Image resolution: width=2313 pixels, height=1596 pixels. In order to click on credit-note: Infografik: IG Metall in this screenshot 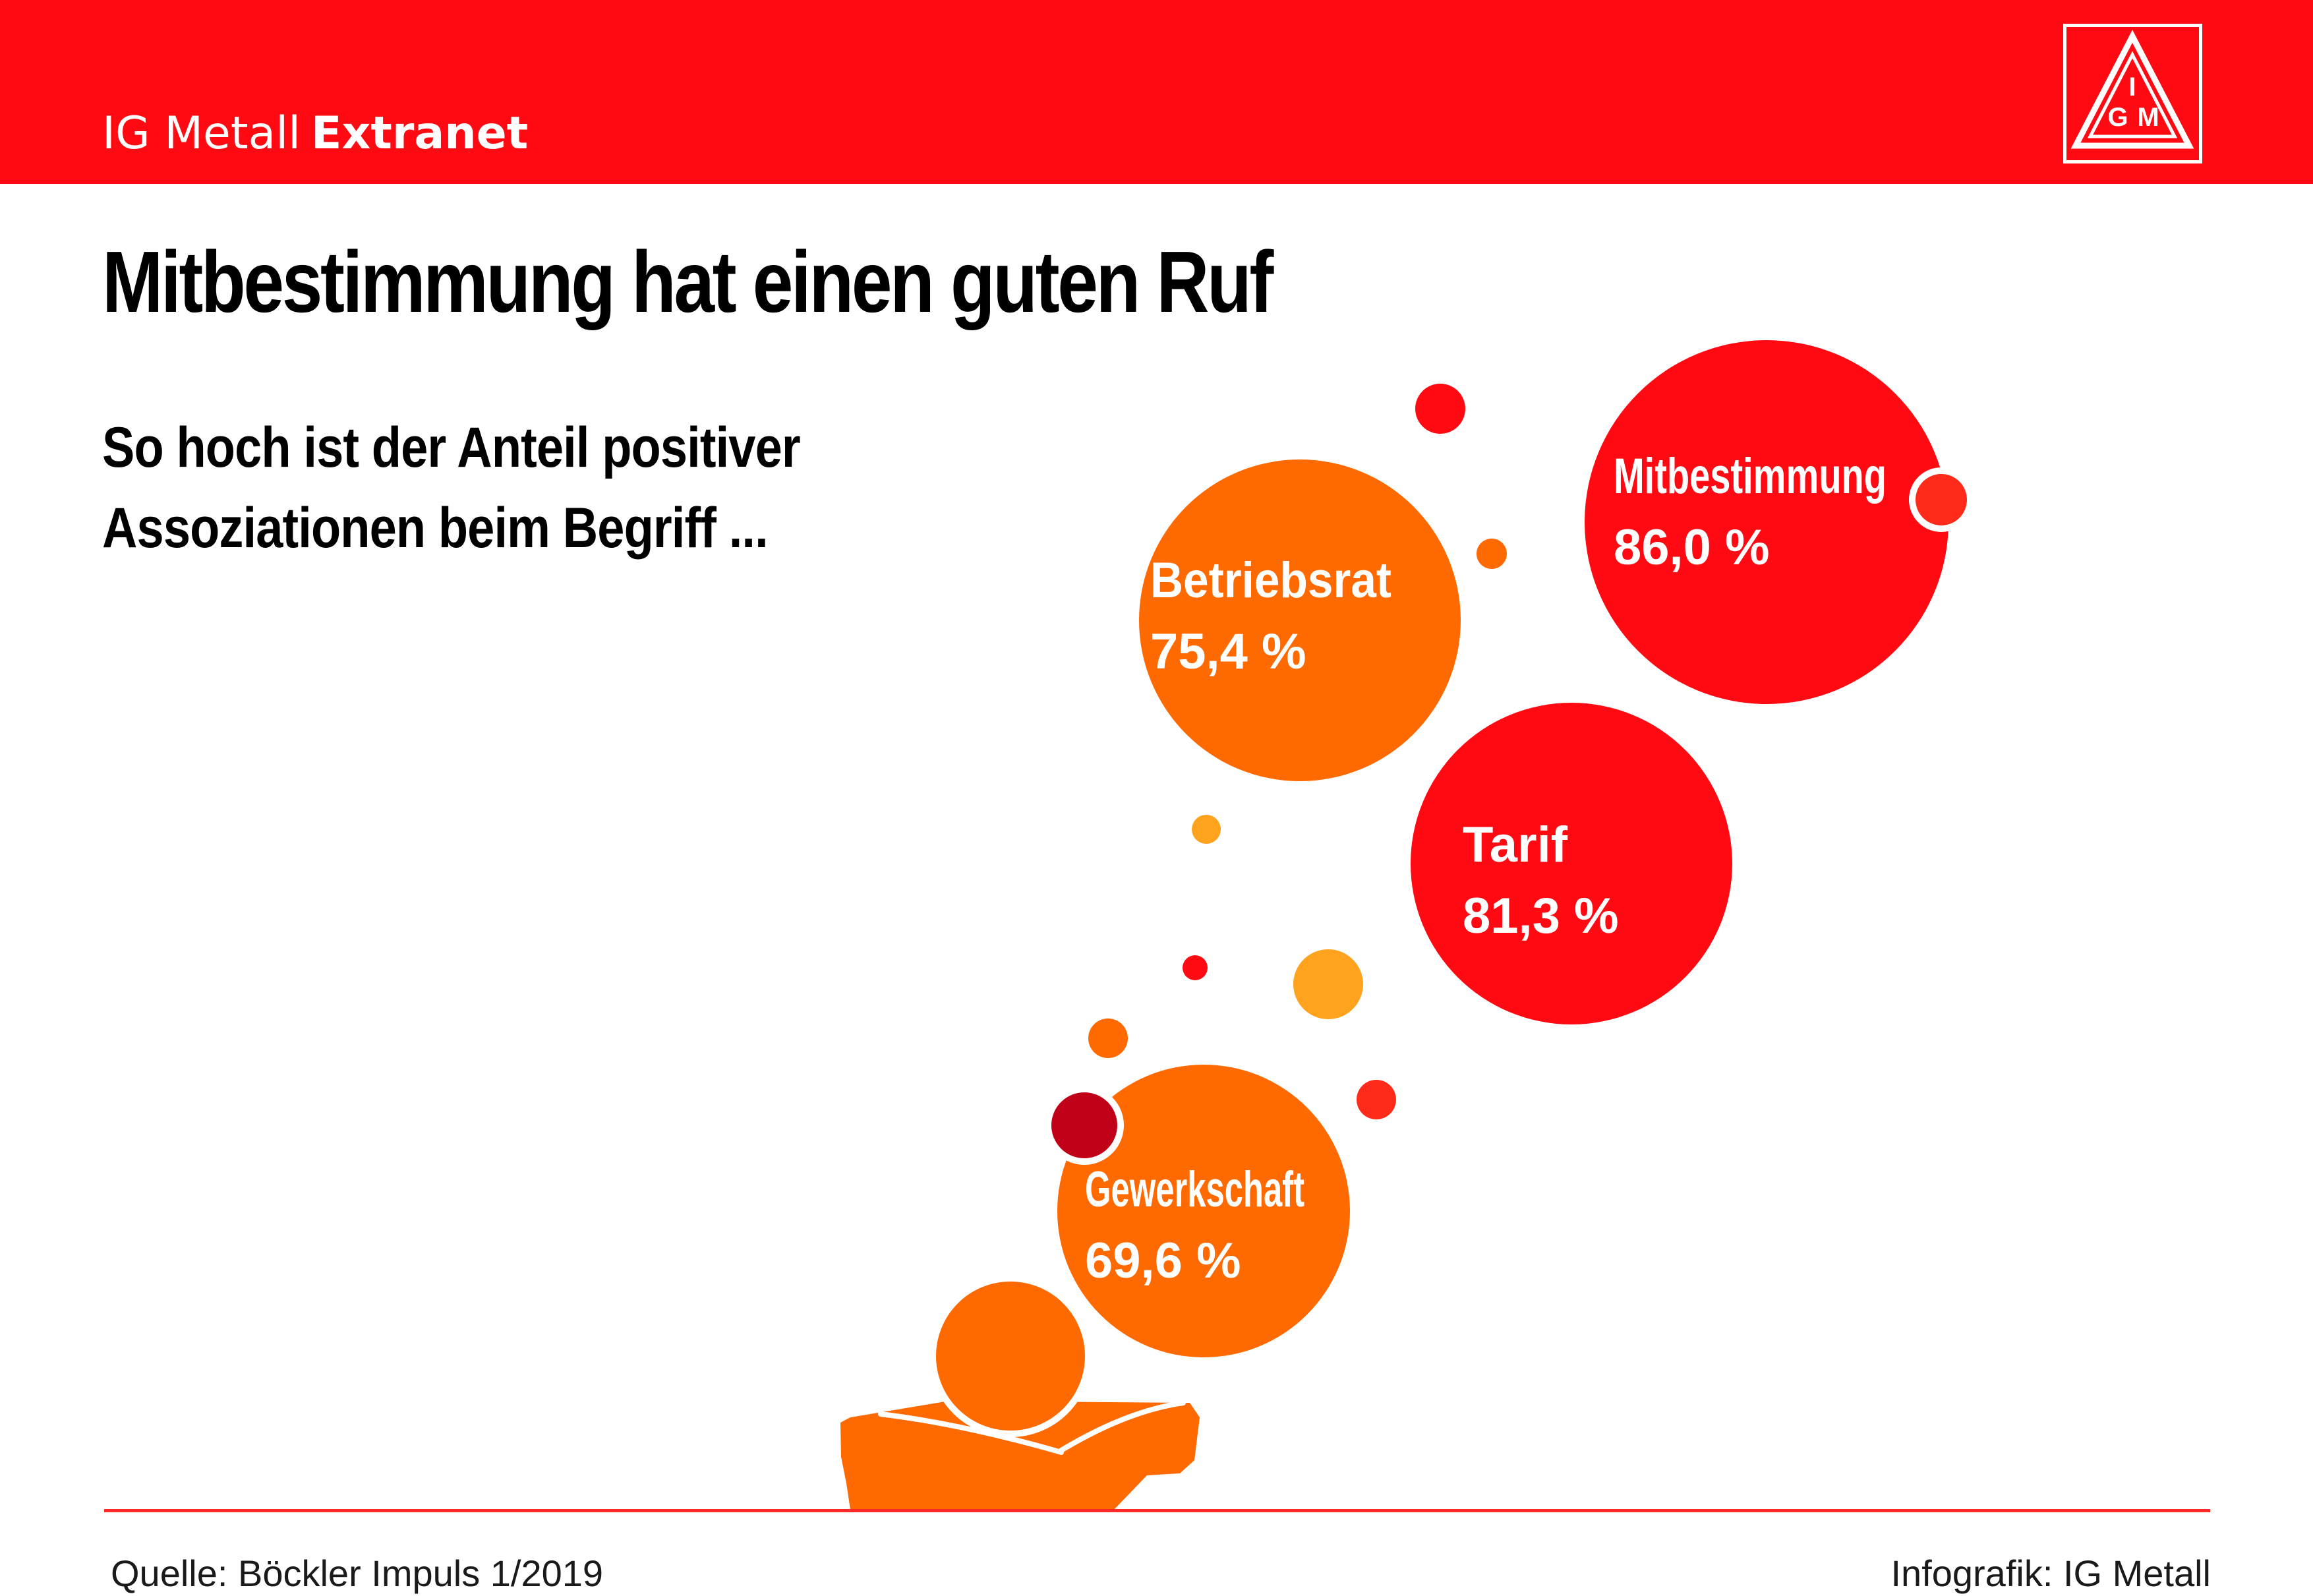, I will do `click(2050, 1573)`.